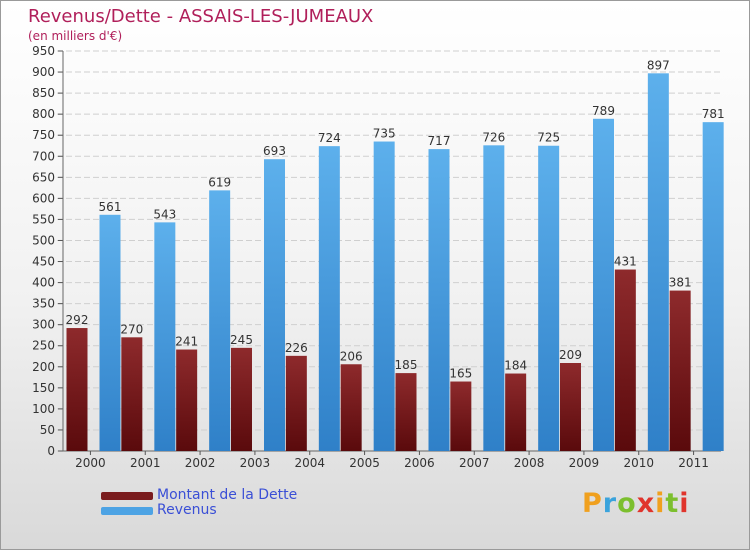 This screenshot has width=750, height=550. What do you see at coordinates (43, 51) in the screenshot?
I see `y-tick-label: 950` at bounding box center [43, 51].